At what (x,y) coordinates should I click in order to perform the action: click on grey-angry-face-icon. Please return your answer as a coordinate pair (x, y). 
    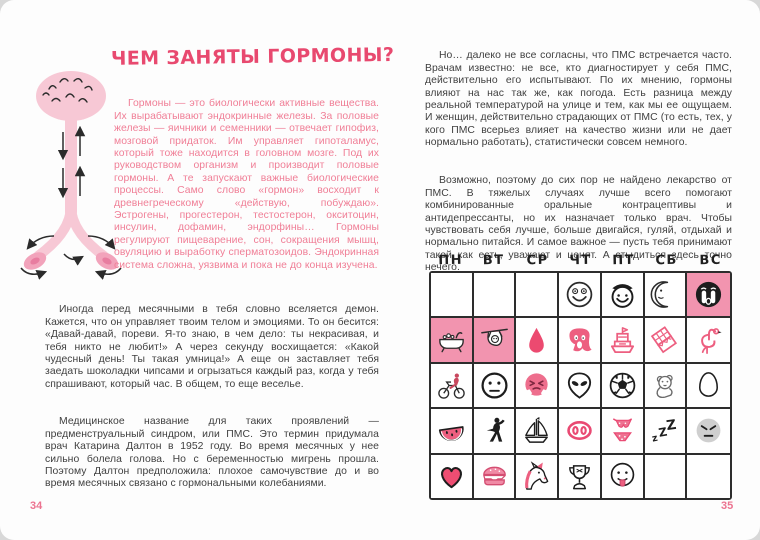
    Looking at the image, I should click on (708, 430).